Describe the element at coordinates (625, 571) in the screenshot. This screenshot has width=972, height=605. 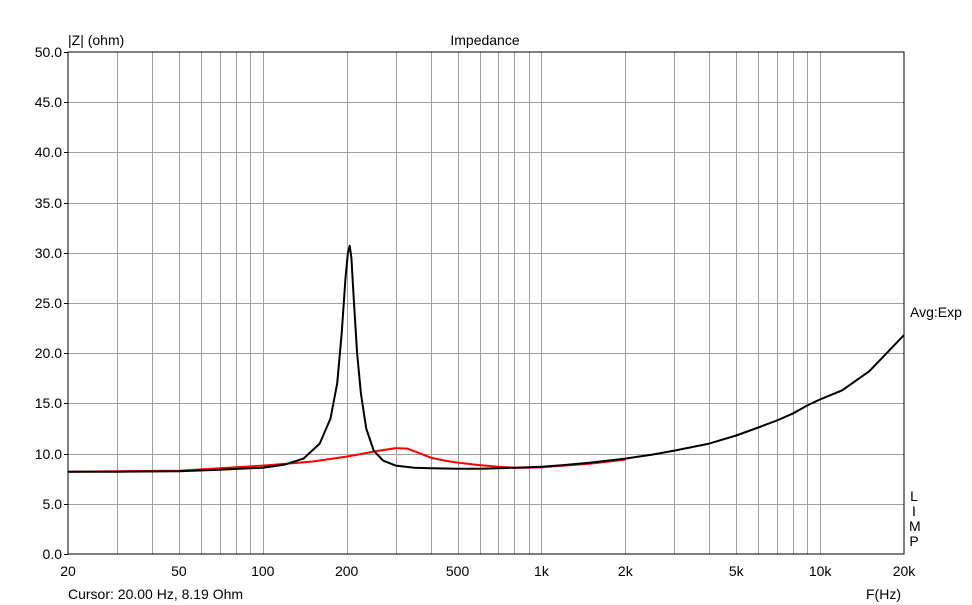
I see `x-tick-label: 2k` at that location.